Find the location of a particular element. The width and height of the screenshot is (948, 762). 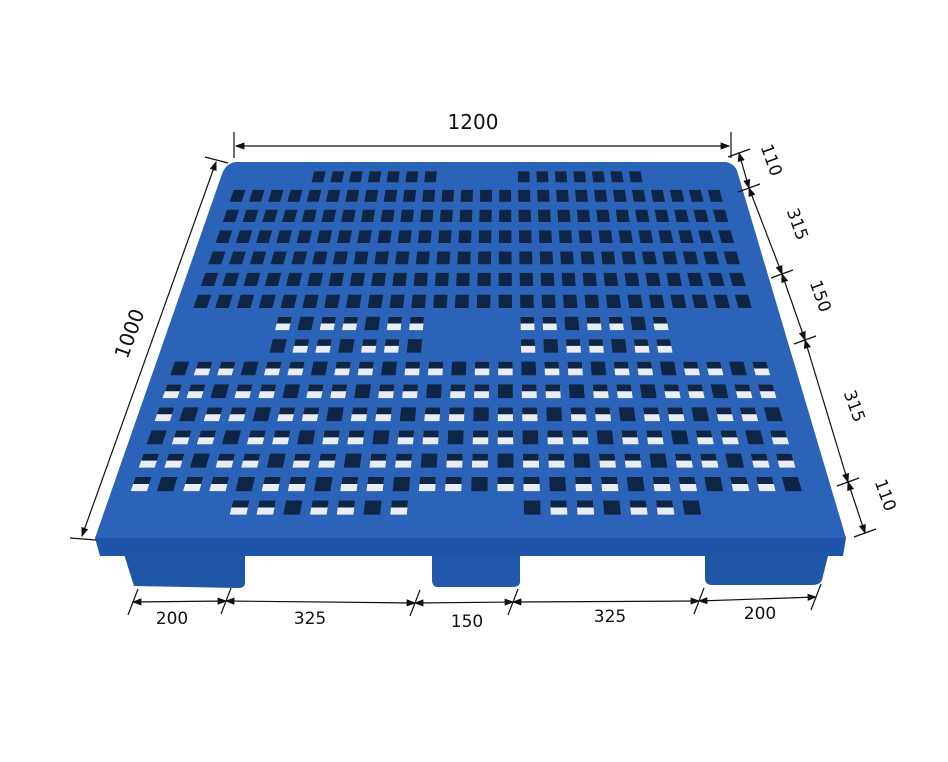

pallet-front-edge is located at coordinates (470, 547).